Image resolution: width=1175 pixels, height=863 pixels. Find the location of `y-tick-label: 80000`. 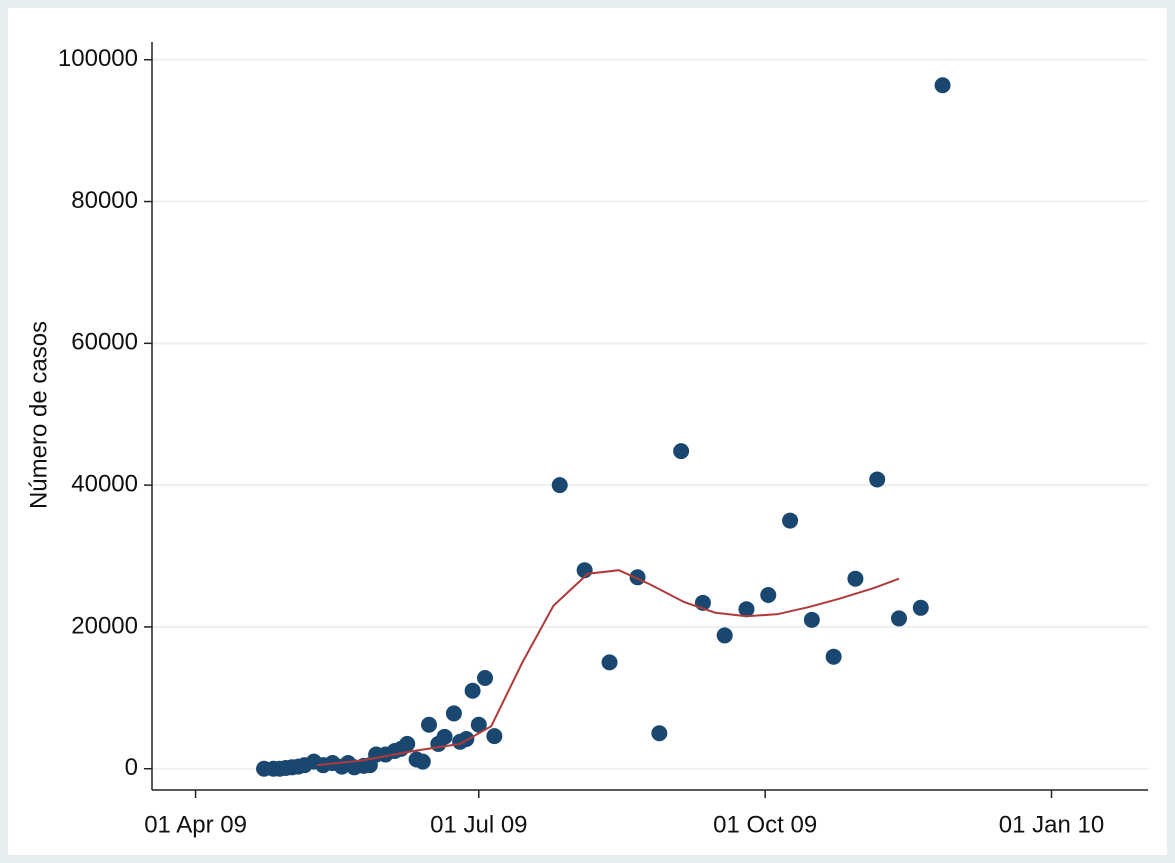

y-tick-label: 80000 is located at coordinates (104, 200).